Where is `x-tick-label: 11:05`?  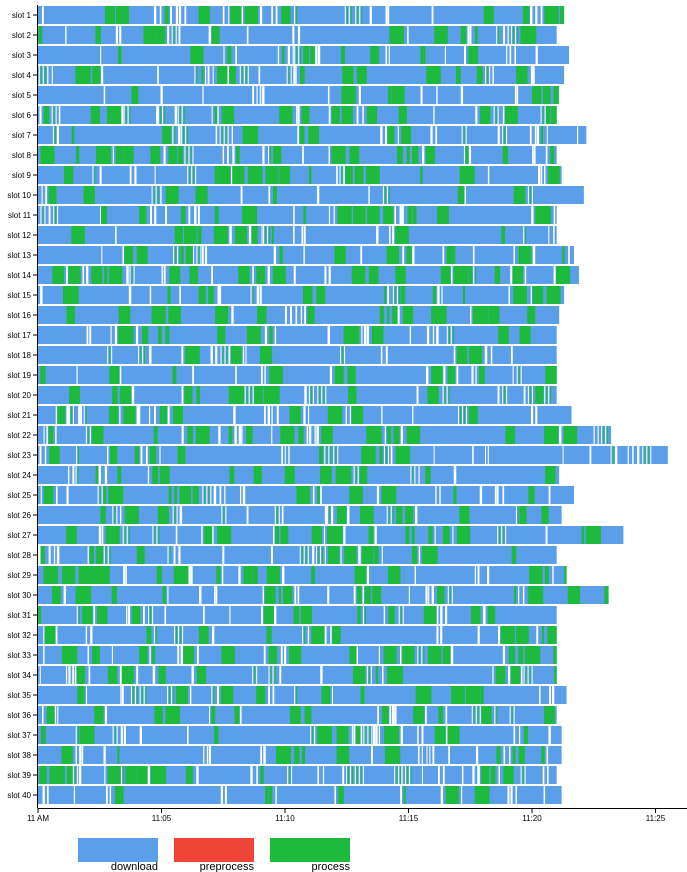
x-tick-label: 11:05 is located at coordinates (162, 818).